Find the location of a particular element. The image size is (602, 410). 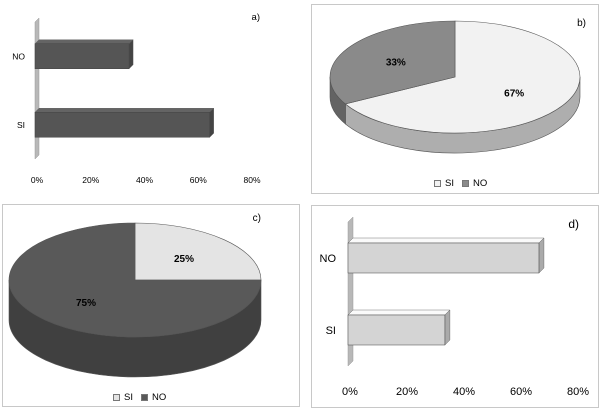

data-label-c-NO: 75% is located at coordinates (86, 303).